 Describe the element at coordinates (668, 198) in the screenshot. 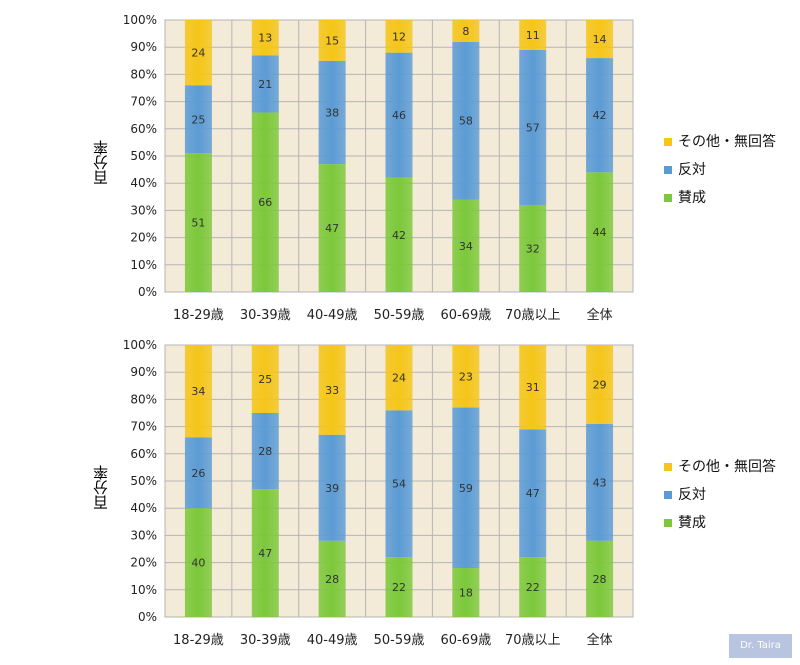

I see `legend-swatch-approve` at that location.